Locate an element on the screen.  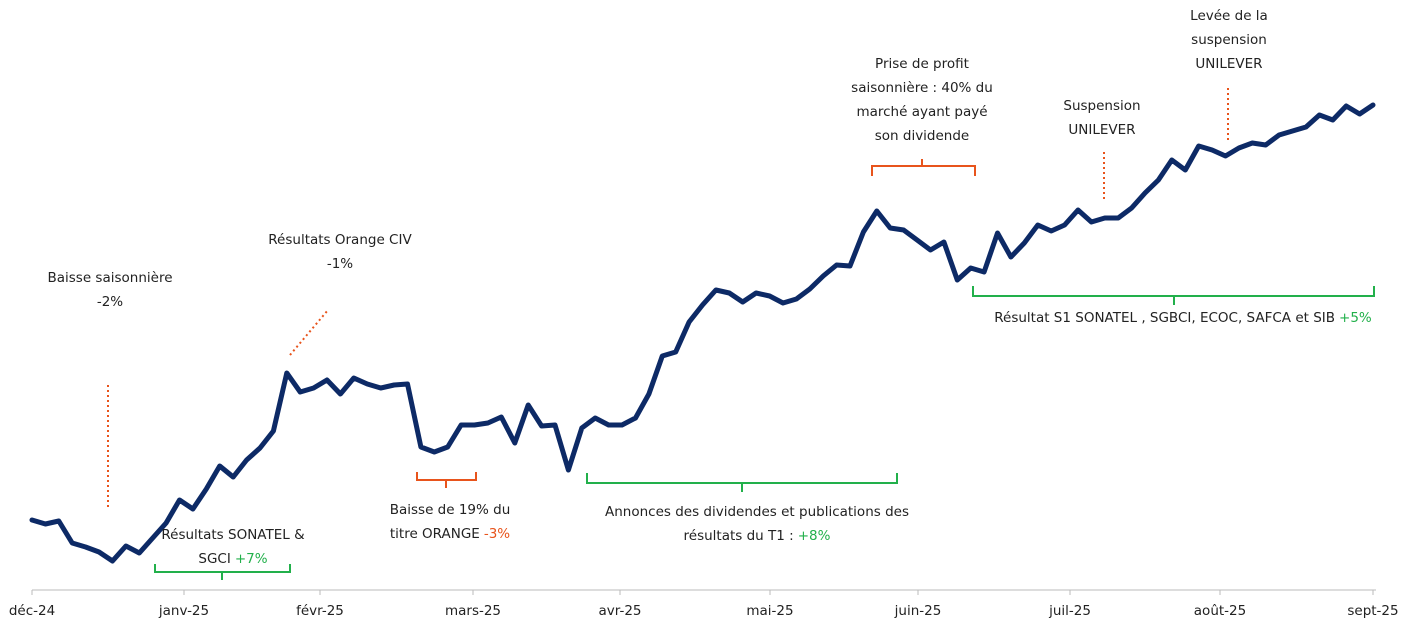
x-tick-label: mars-25 is located at coordinates (473, 611).